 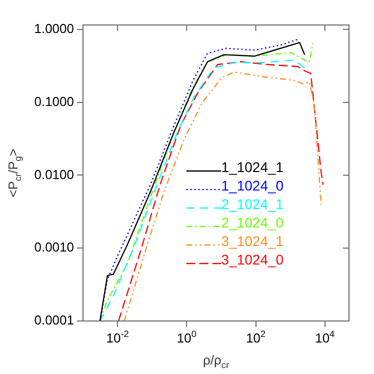 What do you see at coordinates (54, 247) in the screenshot?
I see `y-tick-label: 0.0010` at bounding box center [54, 247].